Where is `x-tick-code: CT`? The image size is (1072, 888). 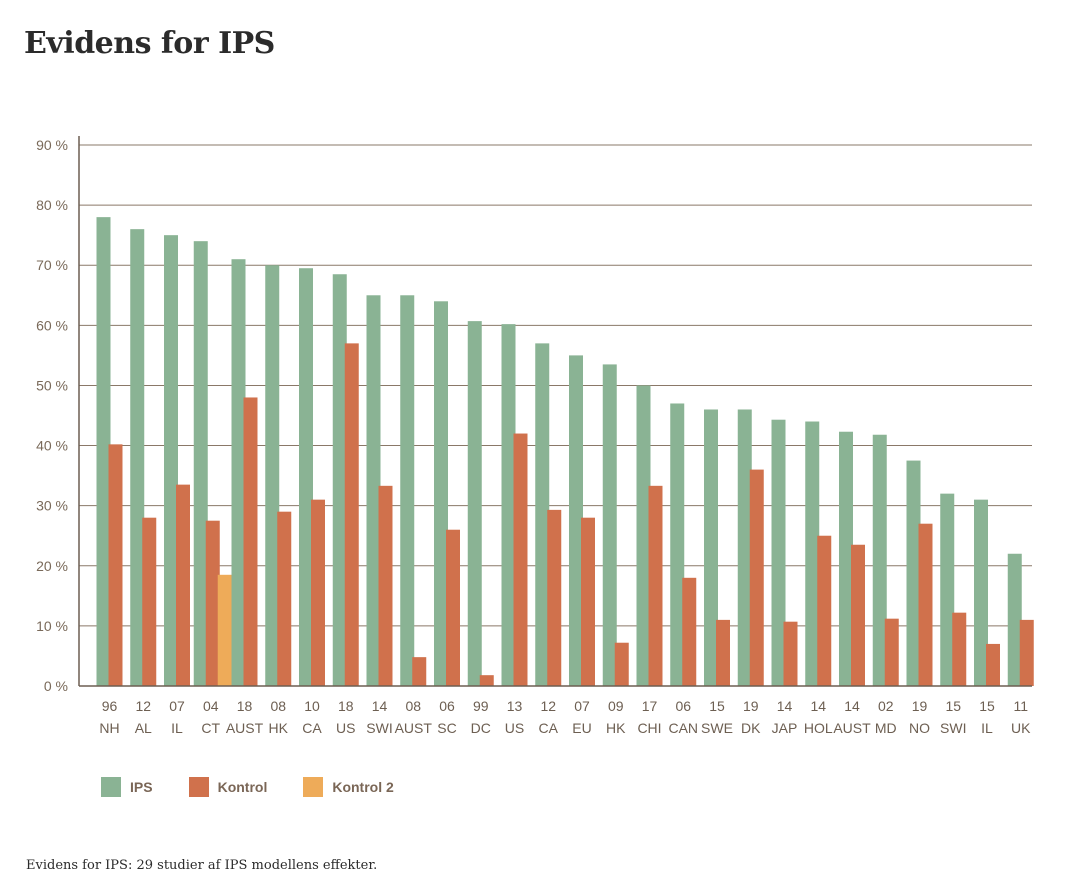 x-tick-code: CT is located at coordinates (210, 728).